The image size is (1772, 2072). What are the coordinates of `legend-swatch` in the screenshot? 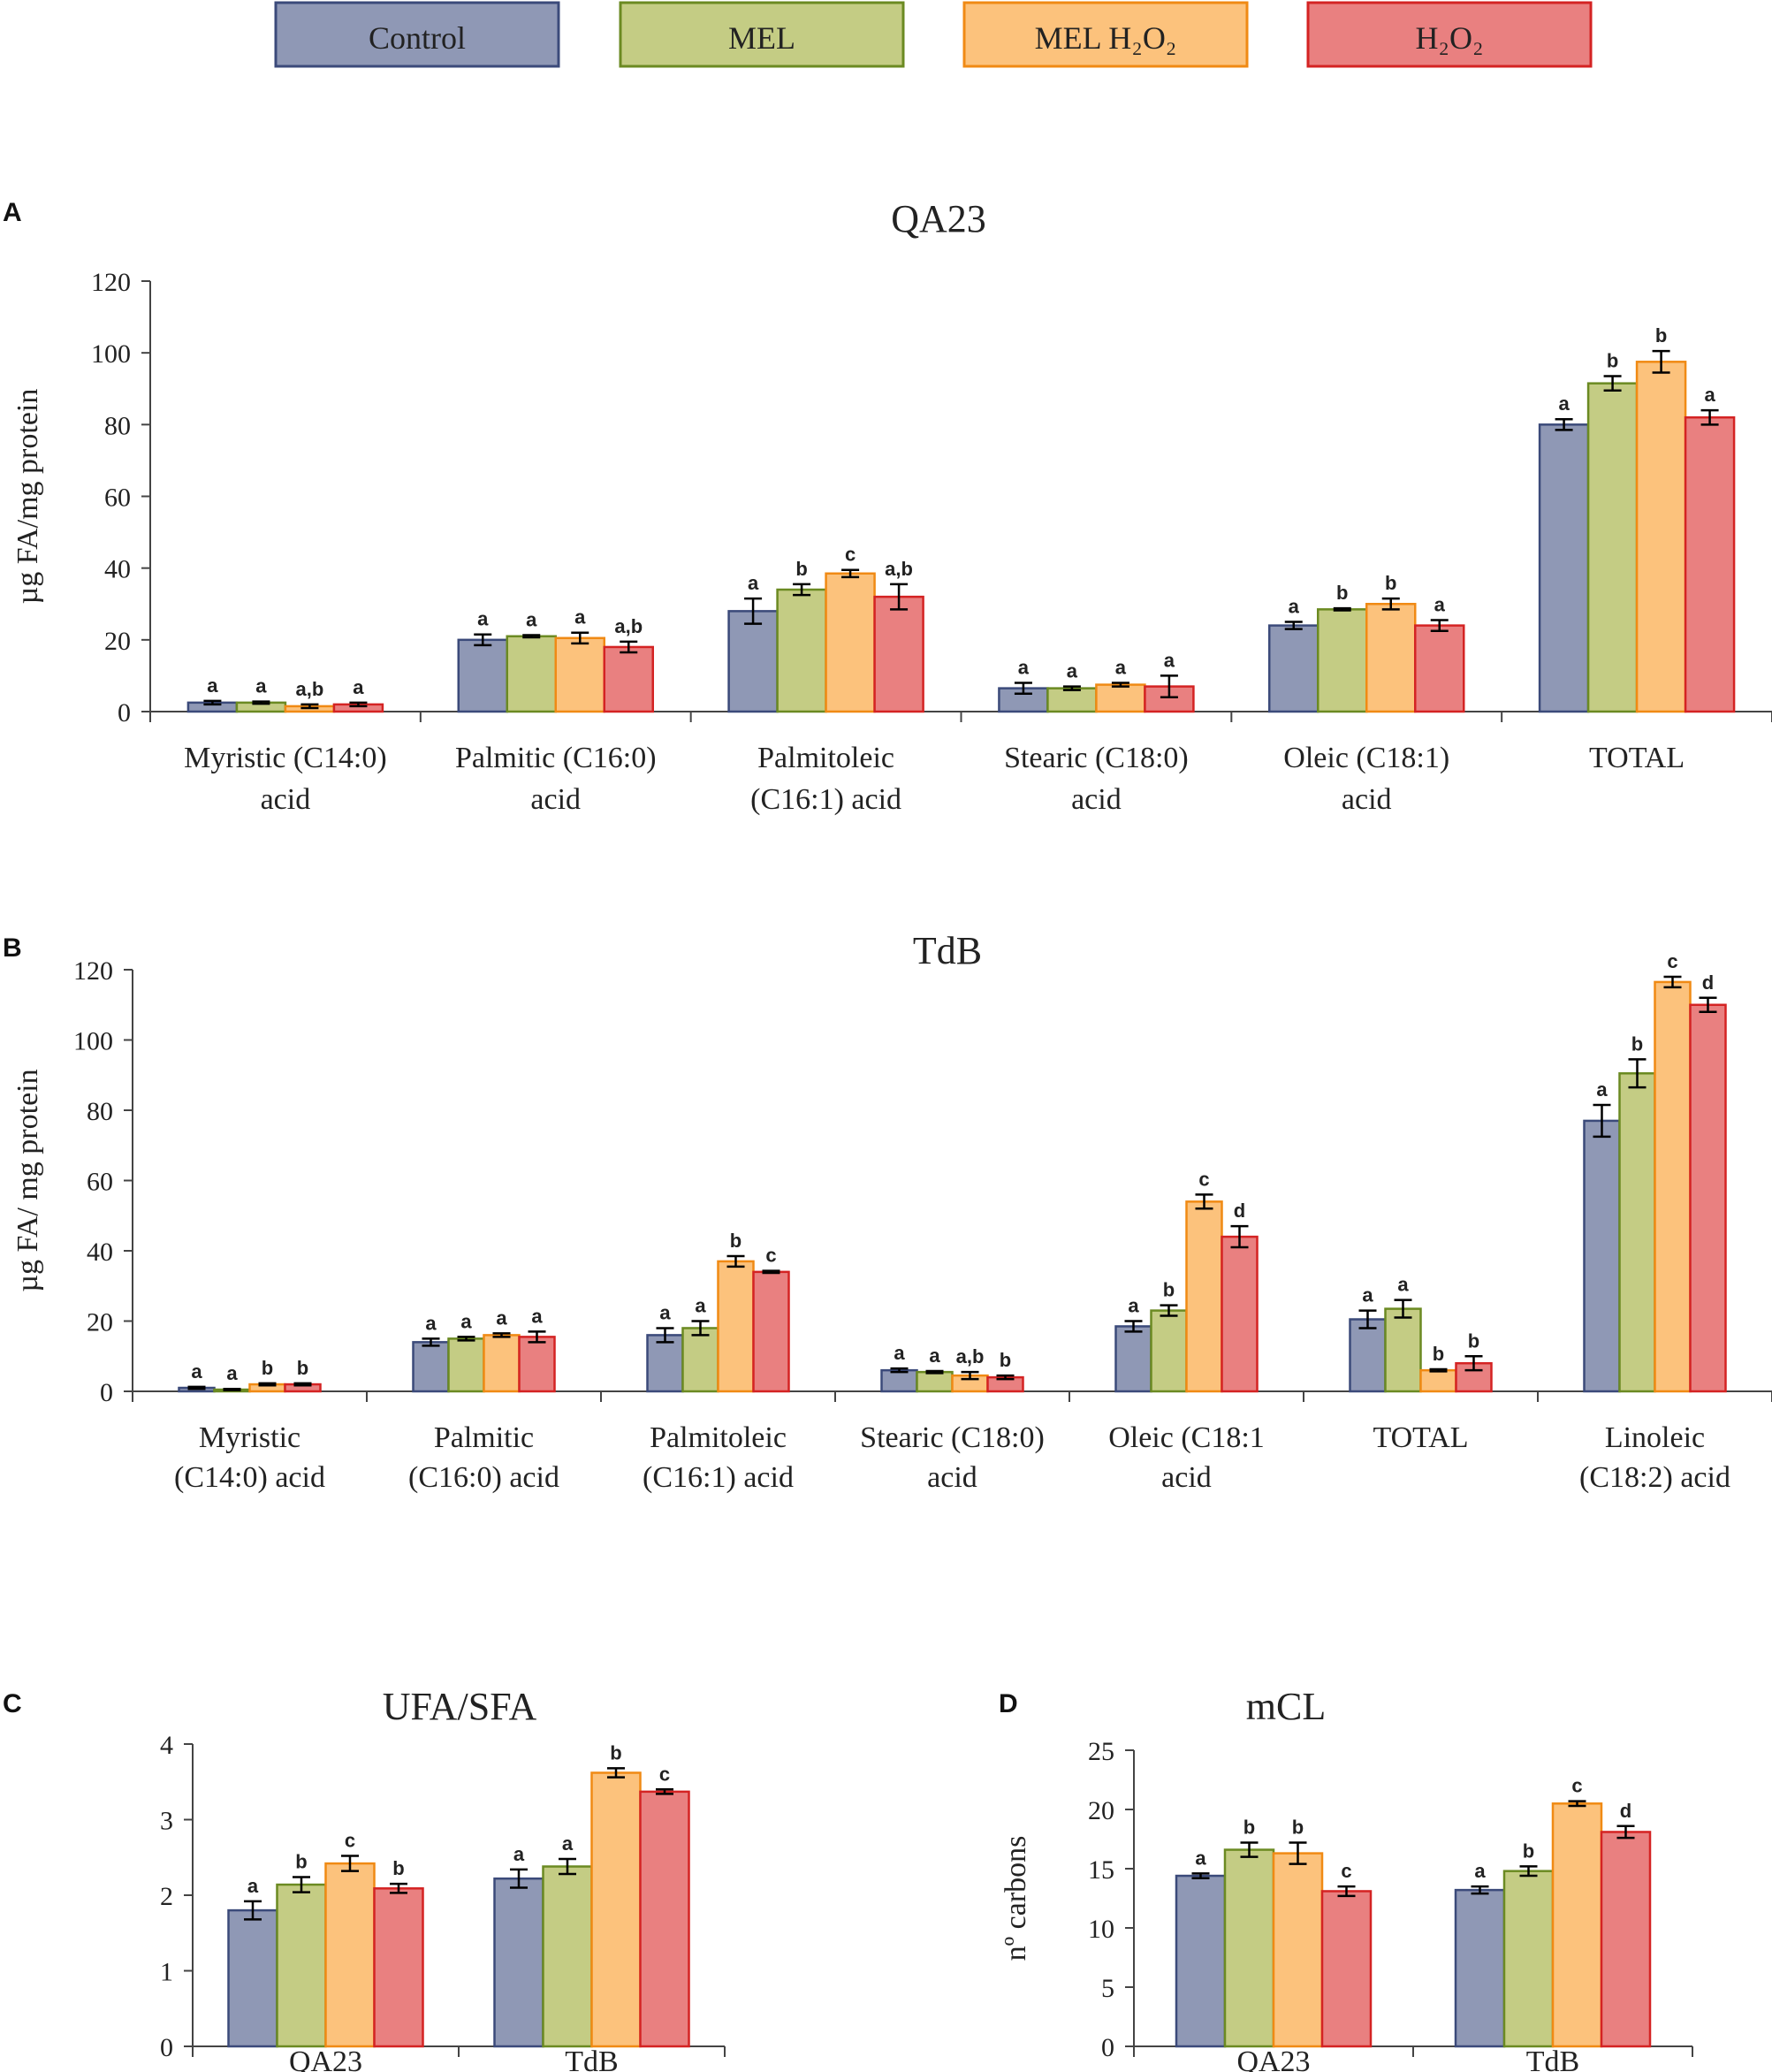 It's located at (1450, 34).